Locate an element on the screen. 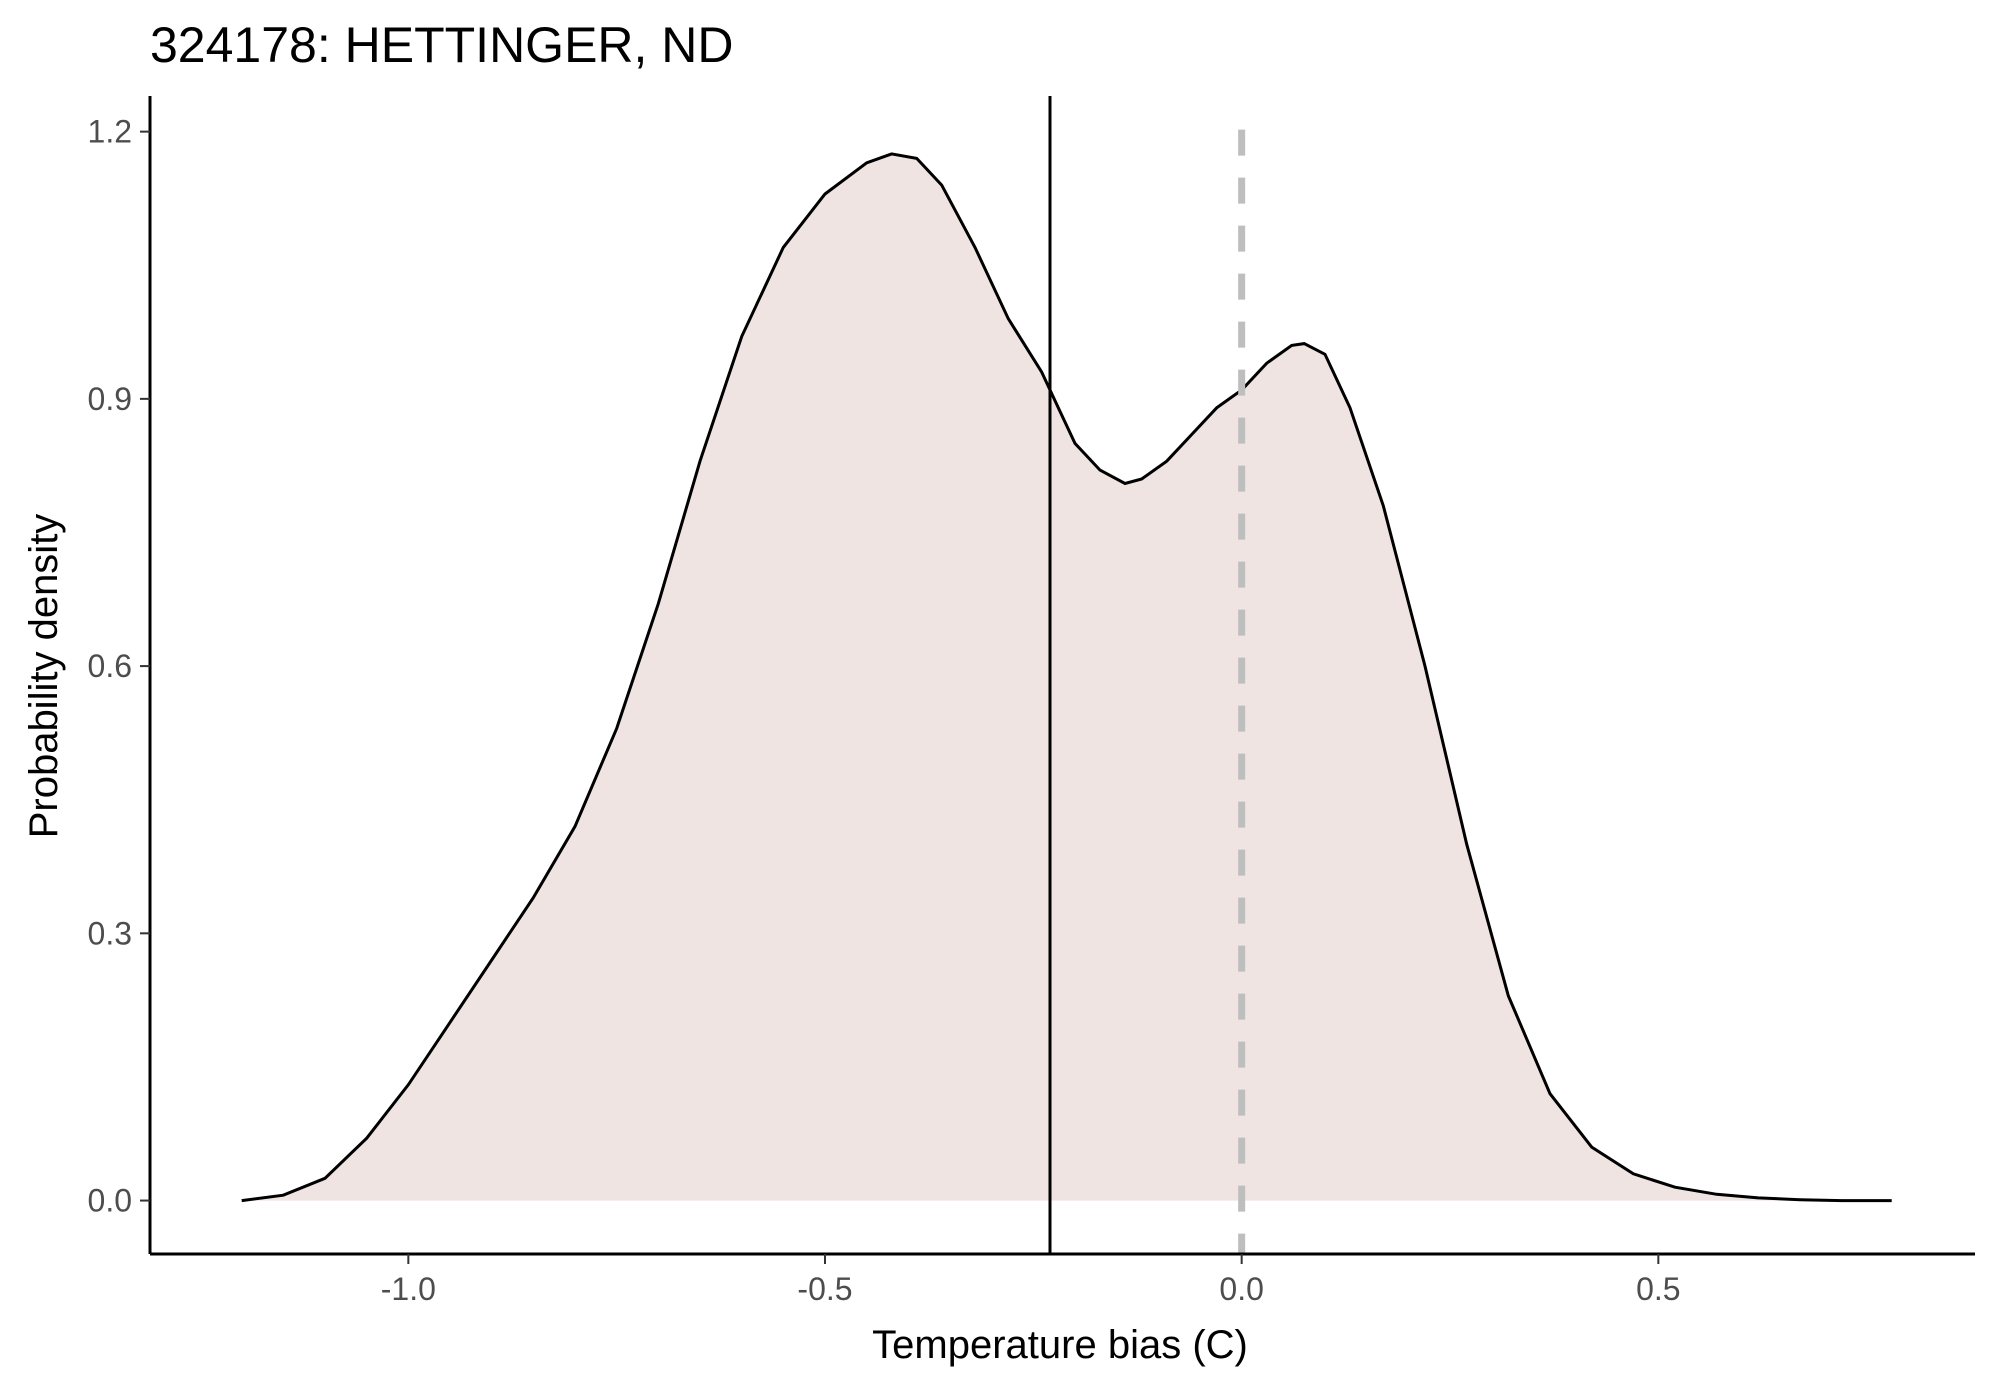  reference-lines is located at coordinates (1147, 675).